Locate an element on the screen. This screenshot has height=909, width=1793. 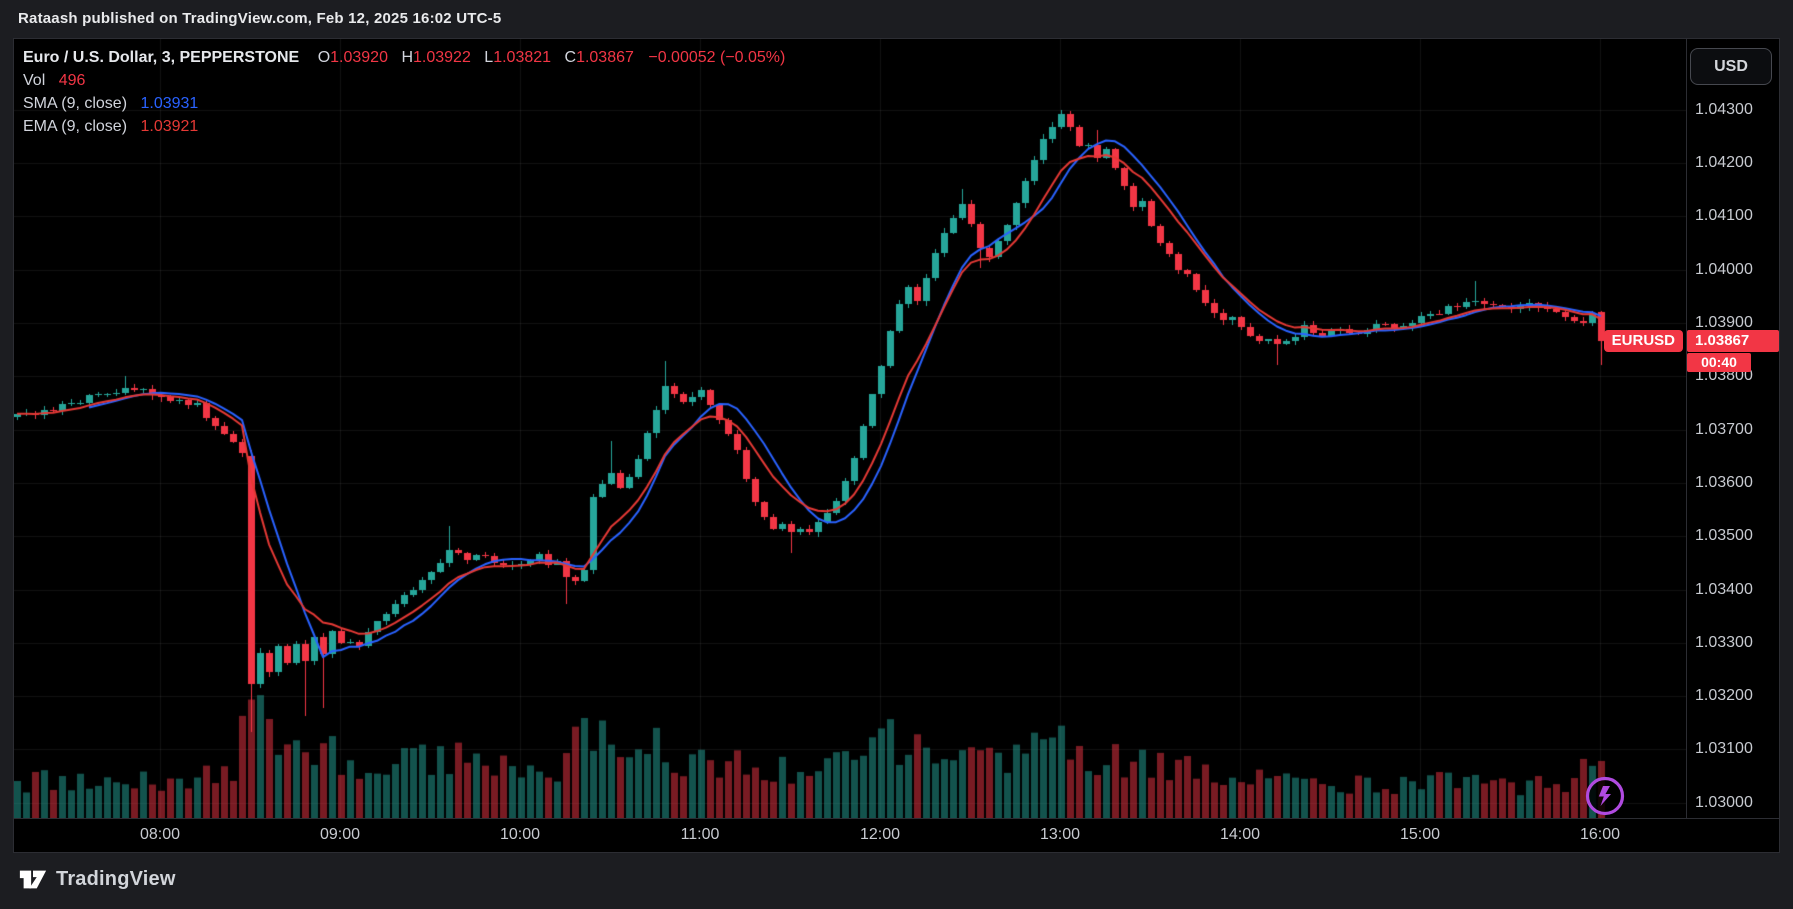
price-axis-label: 1.04200 is located at coordinates (1724, 163).